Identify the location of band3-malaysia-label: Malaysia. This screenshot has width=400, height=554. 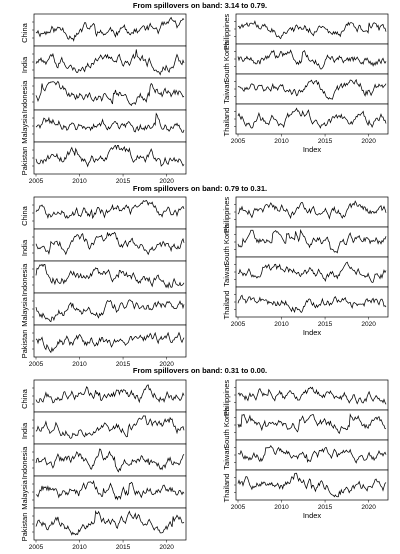
(24, 494).